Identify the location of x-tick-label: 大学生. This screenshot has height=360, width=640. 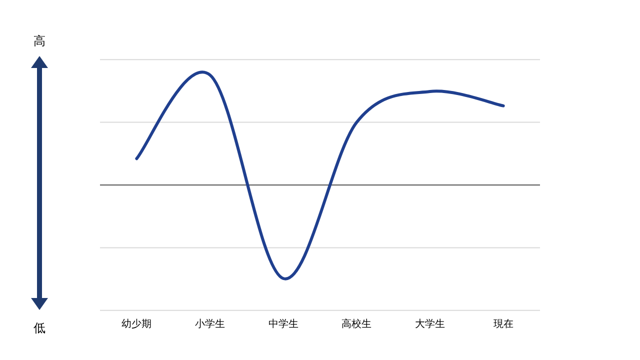
(430, 324).